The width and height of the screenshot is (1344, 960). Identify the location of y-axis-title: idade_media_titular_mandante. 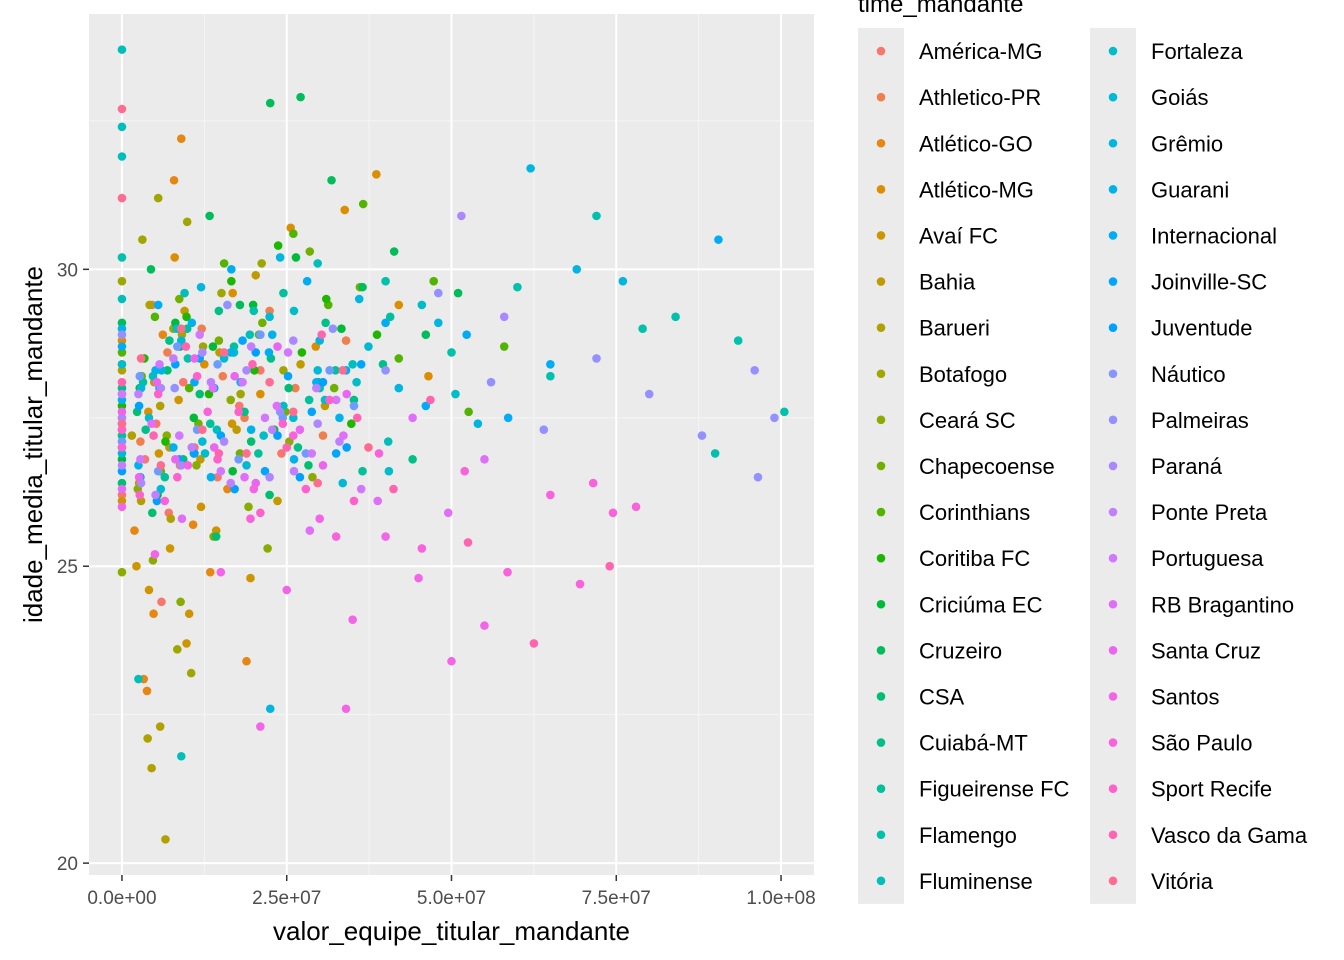
(33, 444).